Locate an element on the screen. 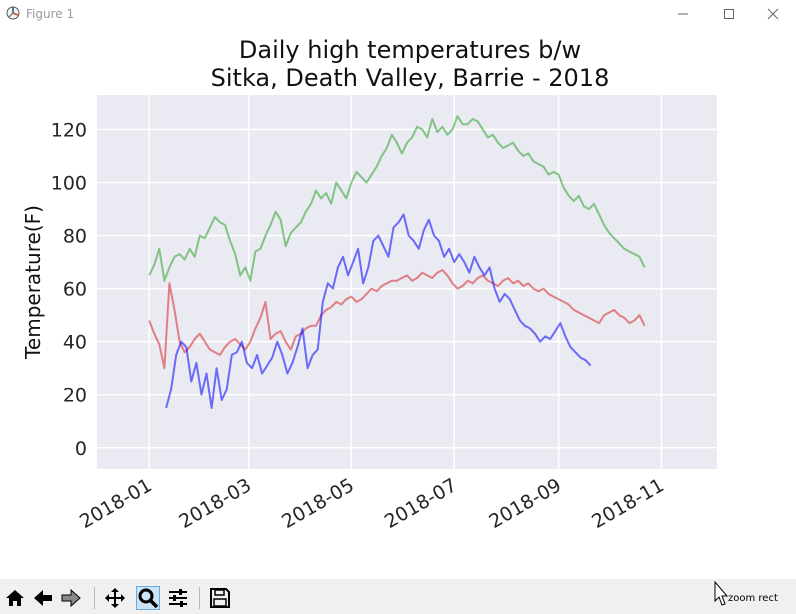  chart-title-line-1: Daily high temperatures b/w is located at coordinates (410, 50).